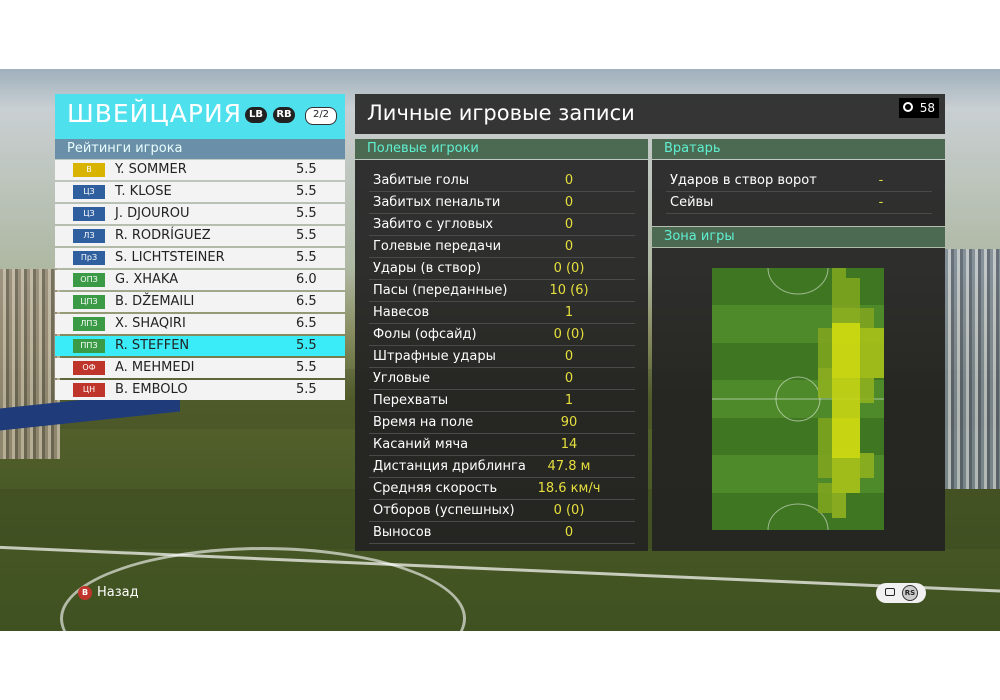 The image size is (1000, 700). Describe the element at coordinates (200, 258) in the screenshot. I see `player-row: ПрЗ S. LICHTSTEINER 5.5` at that location.